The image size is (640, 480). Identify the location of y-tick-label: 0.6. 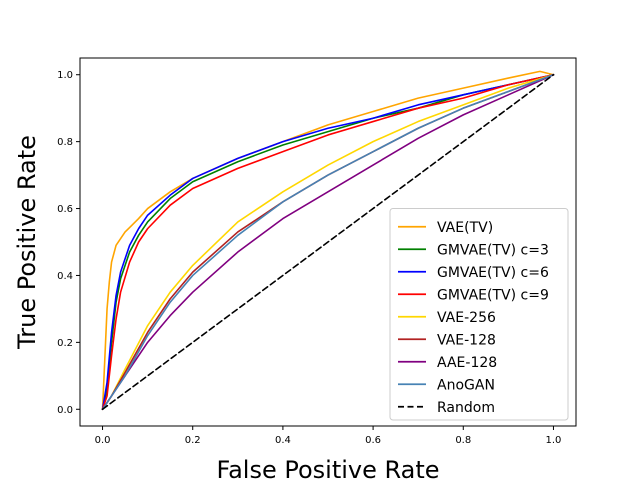
(65, 209).